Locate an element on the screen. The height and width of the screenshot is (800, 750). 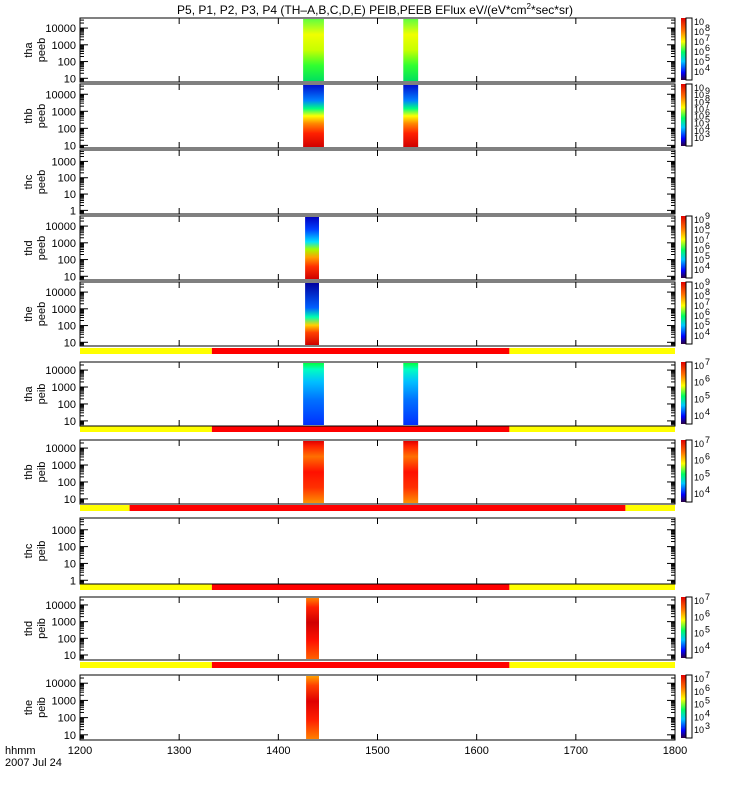
colorbar-tick-exponent: 6 is located at coordinates (707, 113).